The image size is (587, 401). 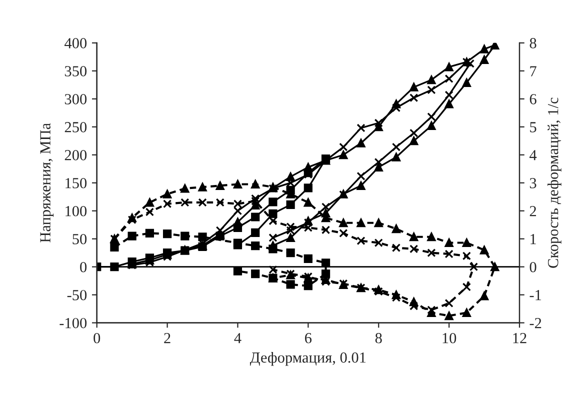 I want to click on y2-tick-label: -1, so click(x=536, y=295).